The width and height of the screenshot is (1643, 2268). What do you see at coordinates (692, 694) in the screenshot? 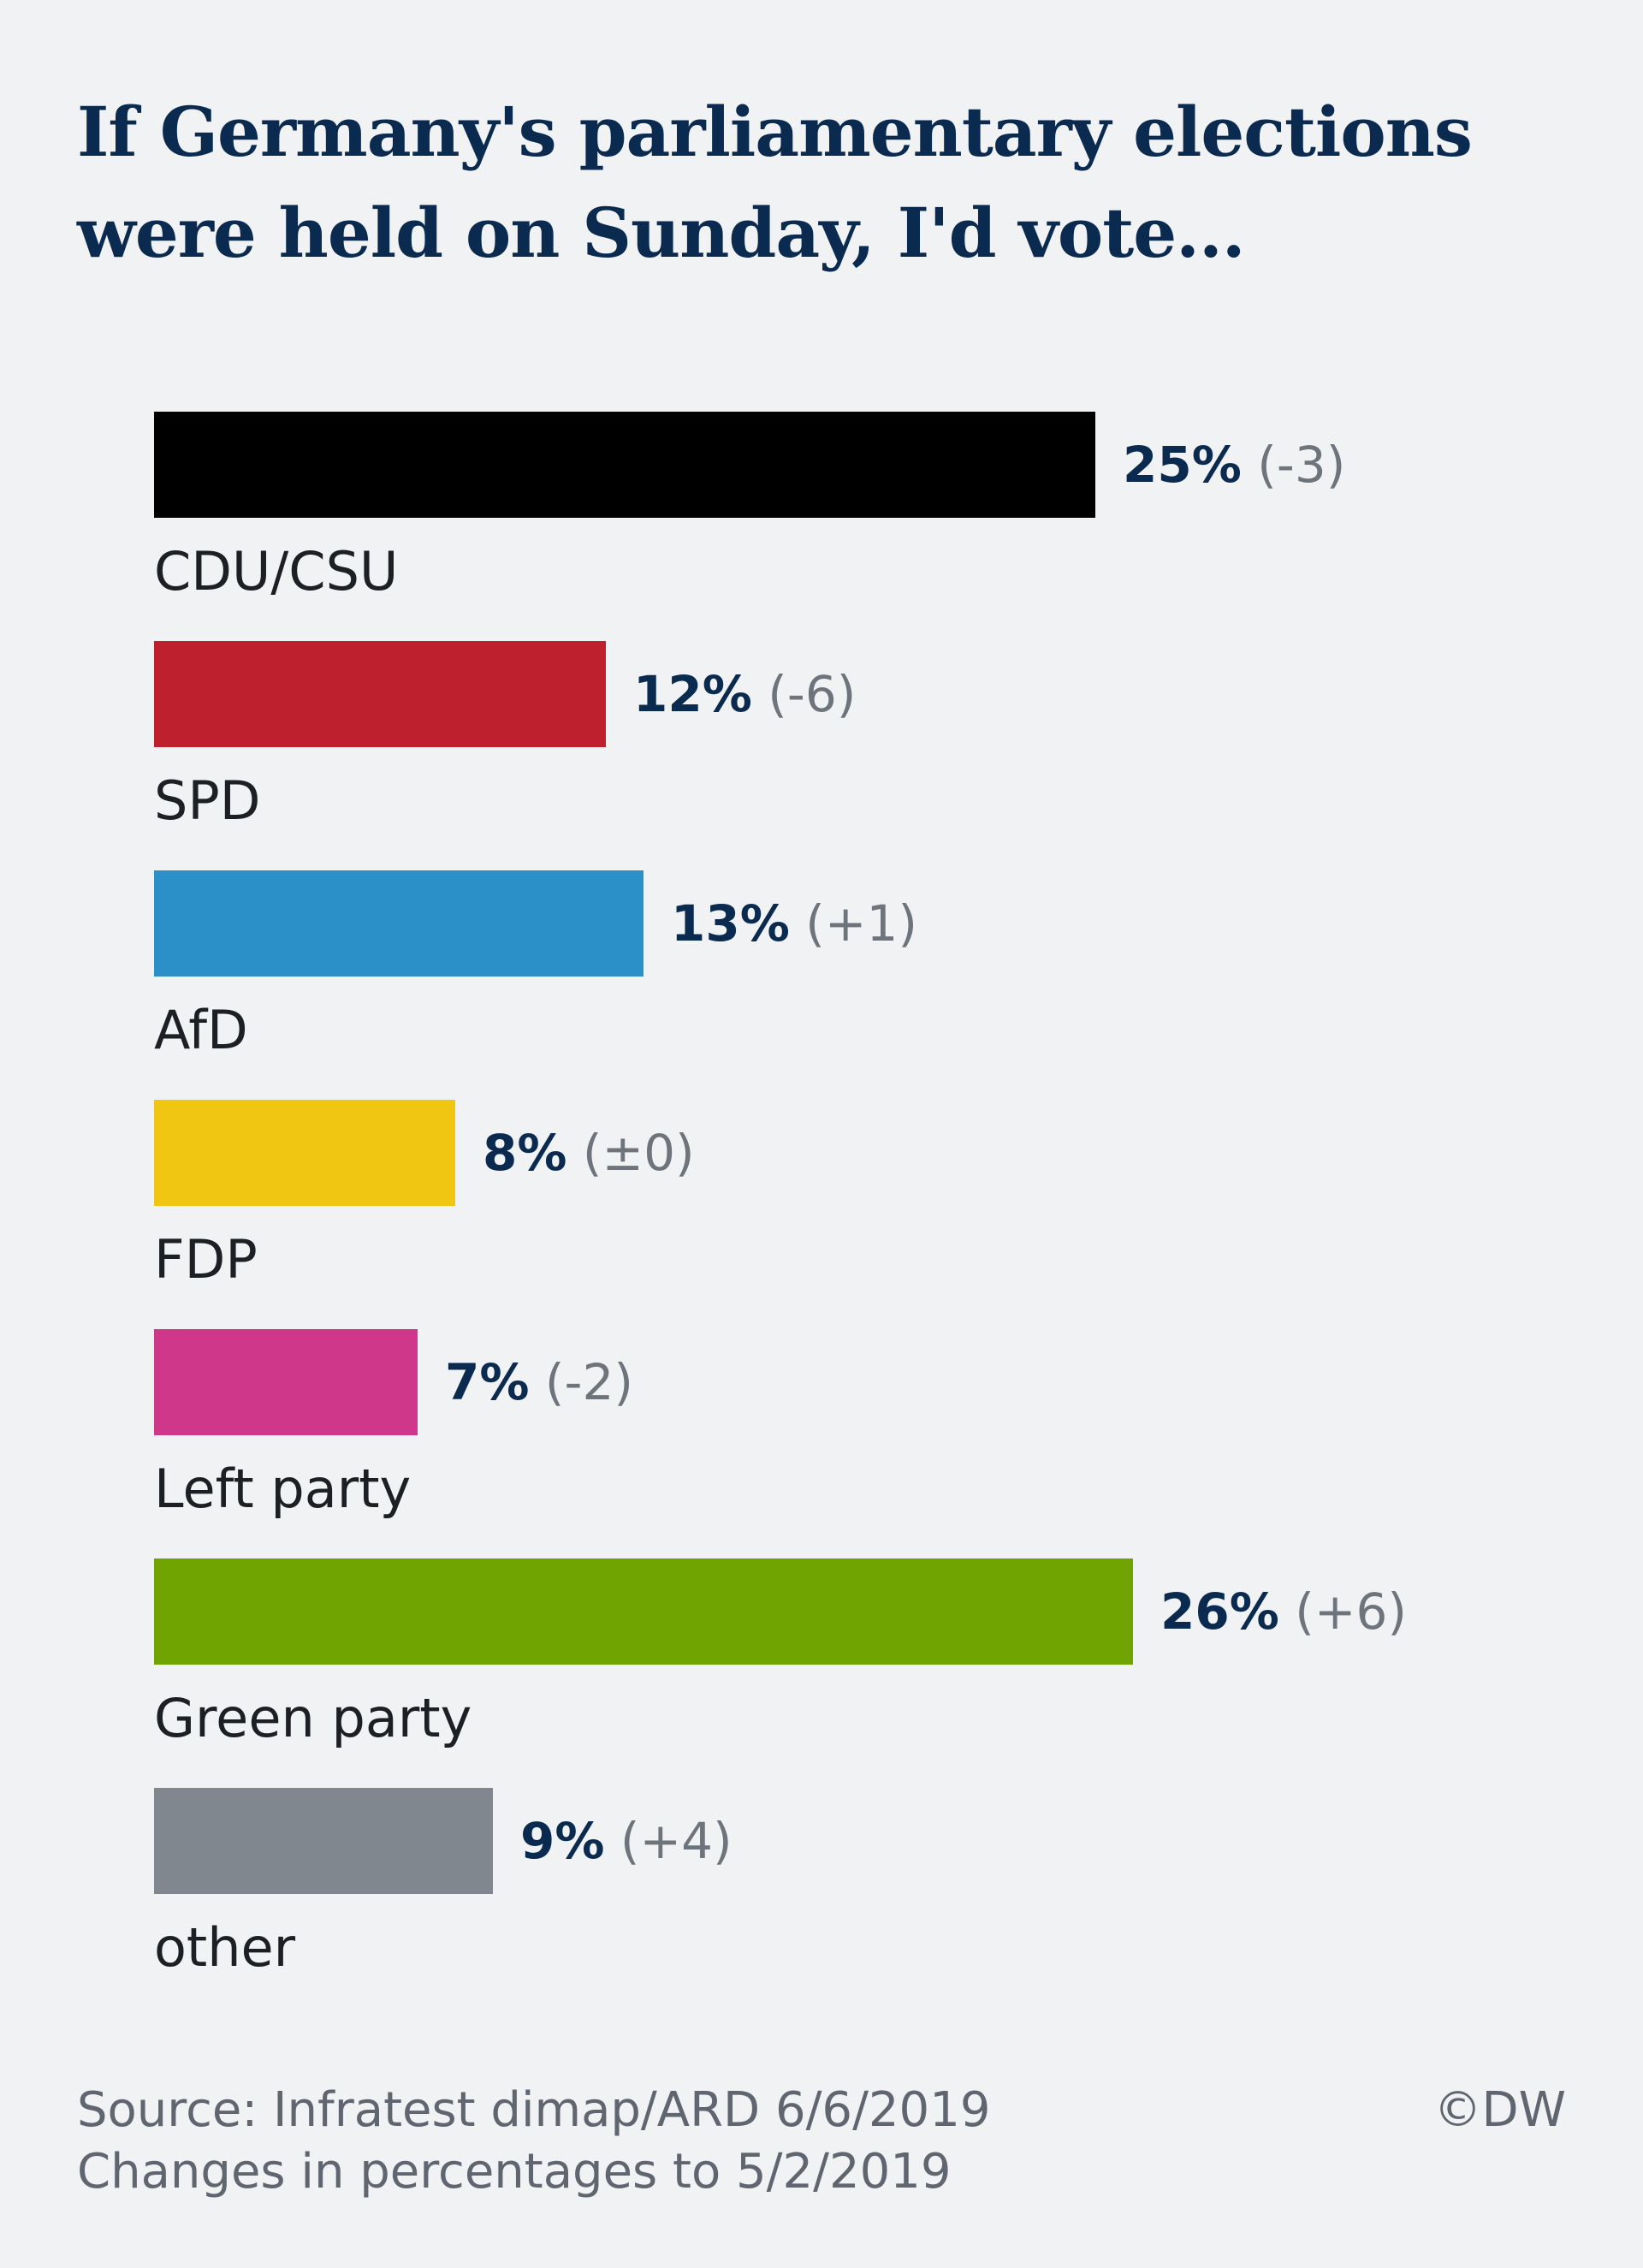
I see `value-percent-spd: 12%` at bounding box center [692, 694].